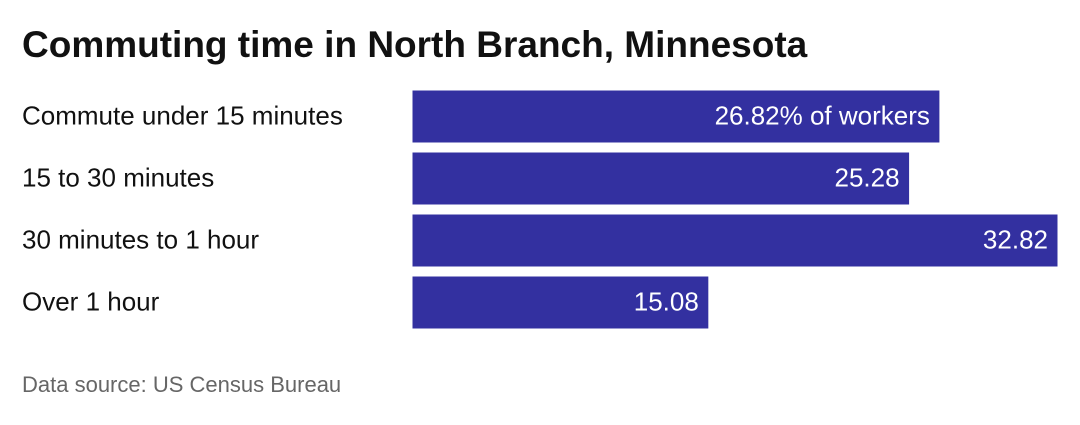 The image size is (1080, 425). Describe the element at coordinates (181, 384) in the screenshot. I see `source-note: Data source: US Census Bureau` at that location.